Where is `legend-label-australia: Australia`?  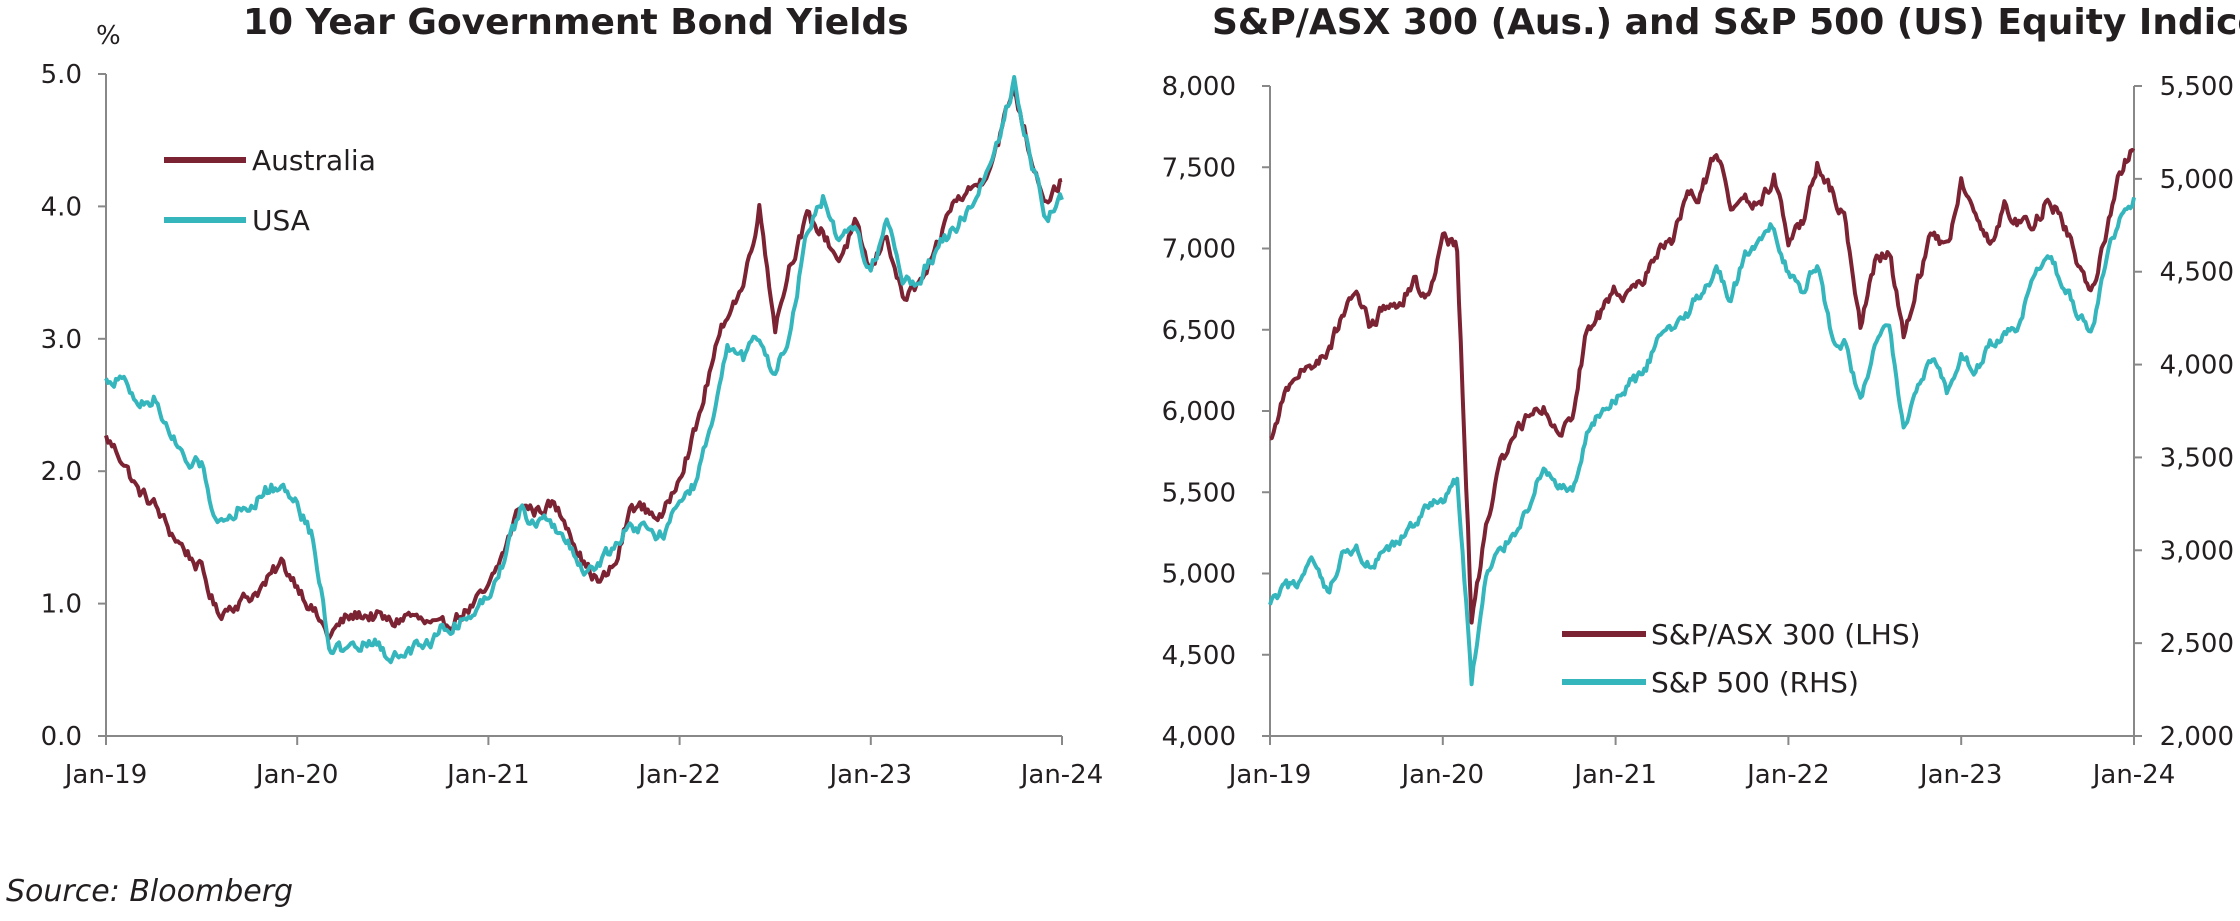 legend-label-australia: Australia is located at coordinates (314, 160).